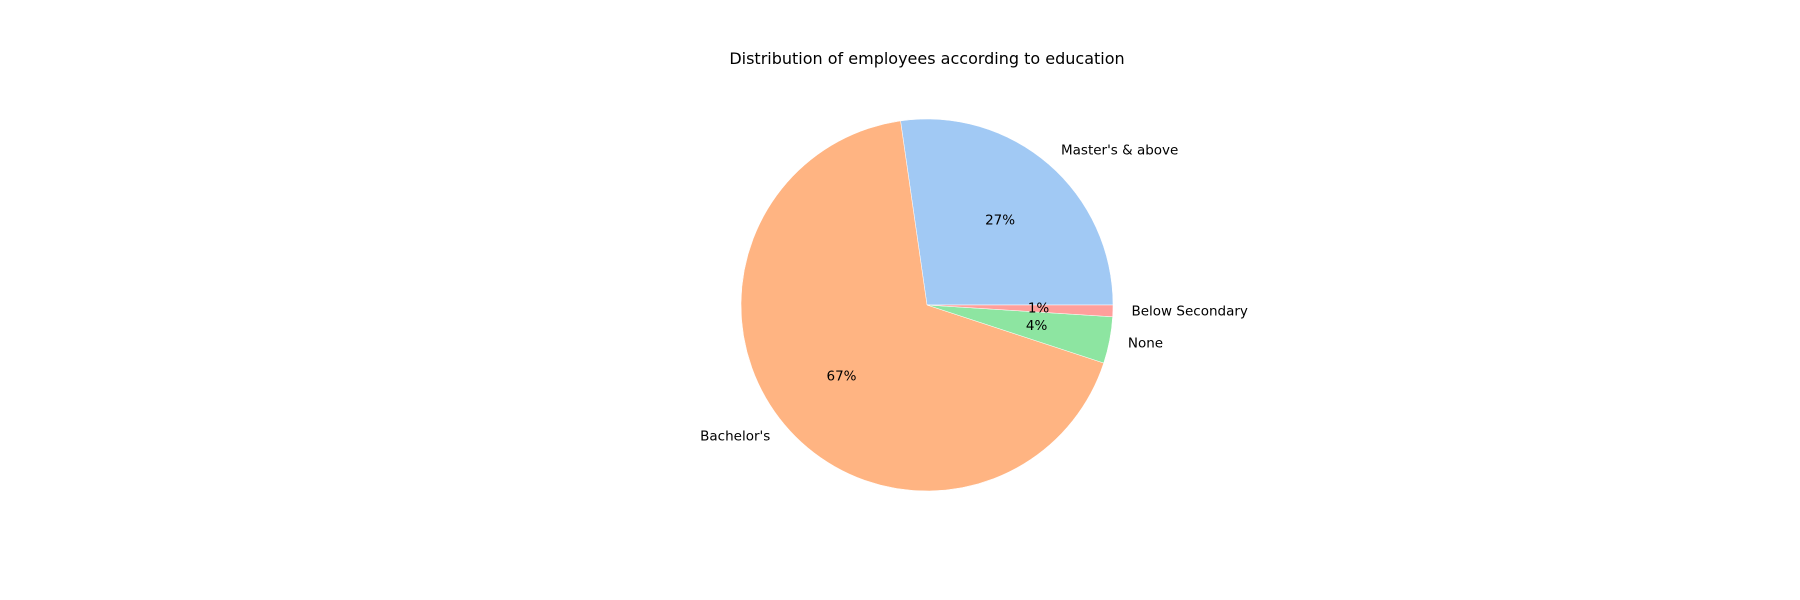  Describe the element at coordinates (735, 437) in the screenshot. I see `slice-label-bachelor-s: Bachelor's` at that location.